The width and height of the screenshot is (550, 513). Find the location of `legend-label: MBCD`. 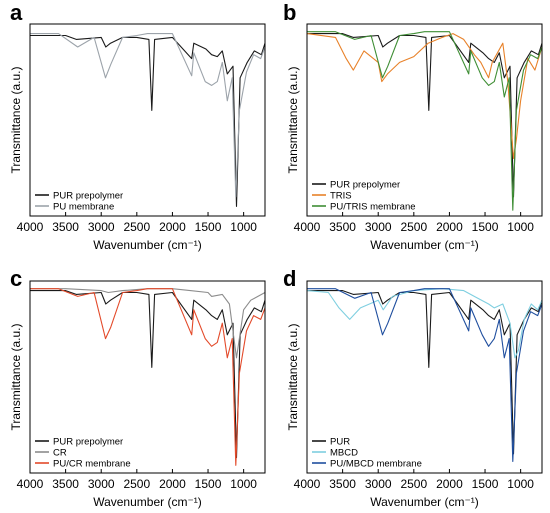

legend-label: MBCD is located at coordinates (344, 453).